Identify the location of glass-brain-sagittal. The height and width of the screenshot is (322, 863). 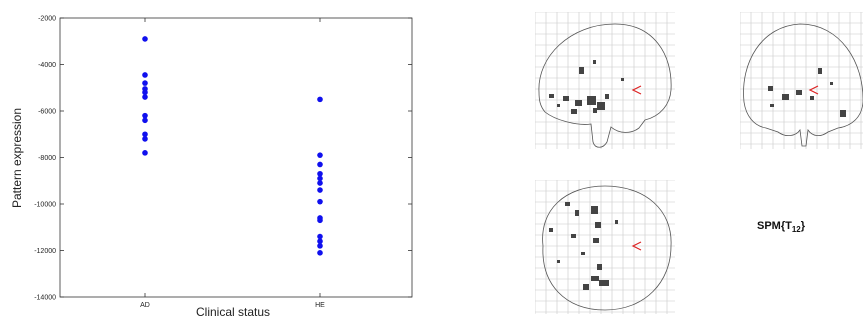
(605, 80).